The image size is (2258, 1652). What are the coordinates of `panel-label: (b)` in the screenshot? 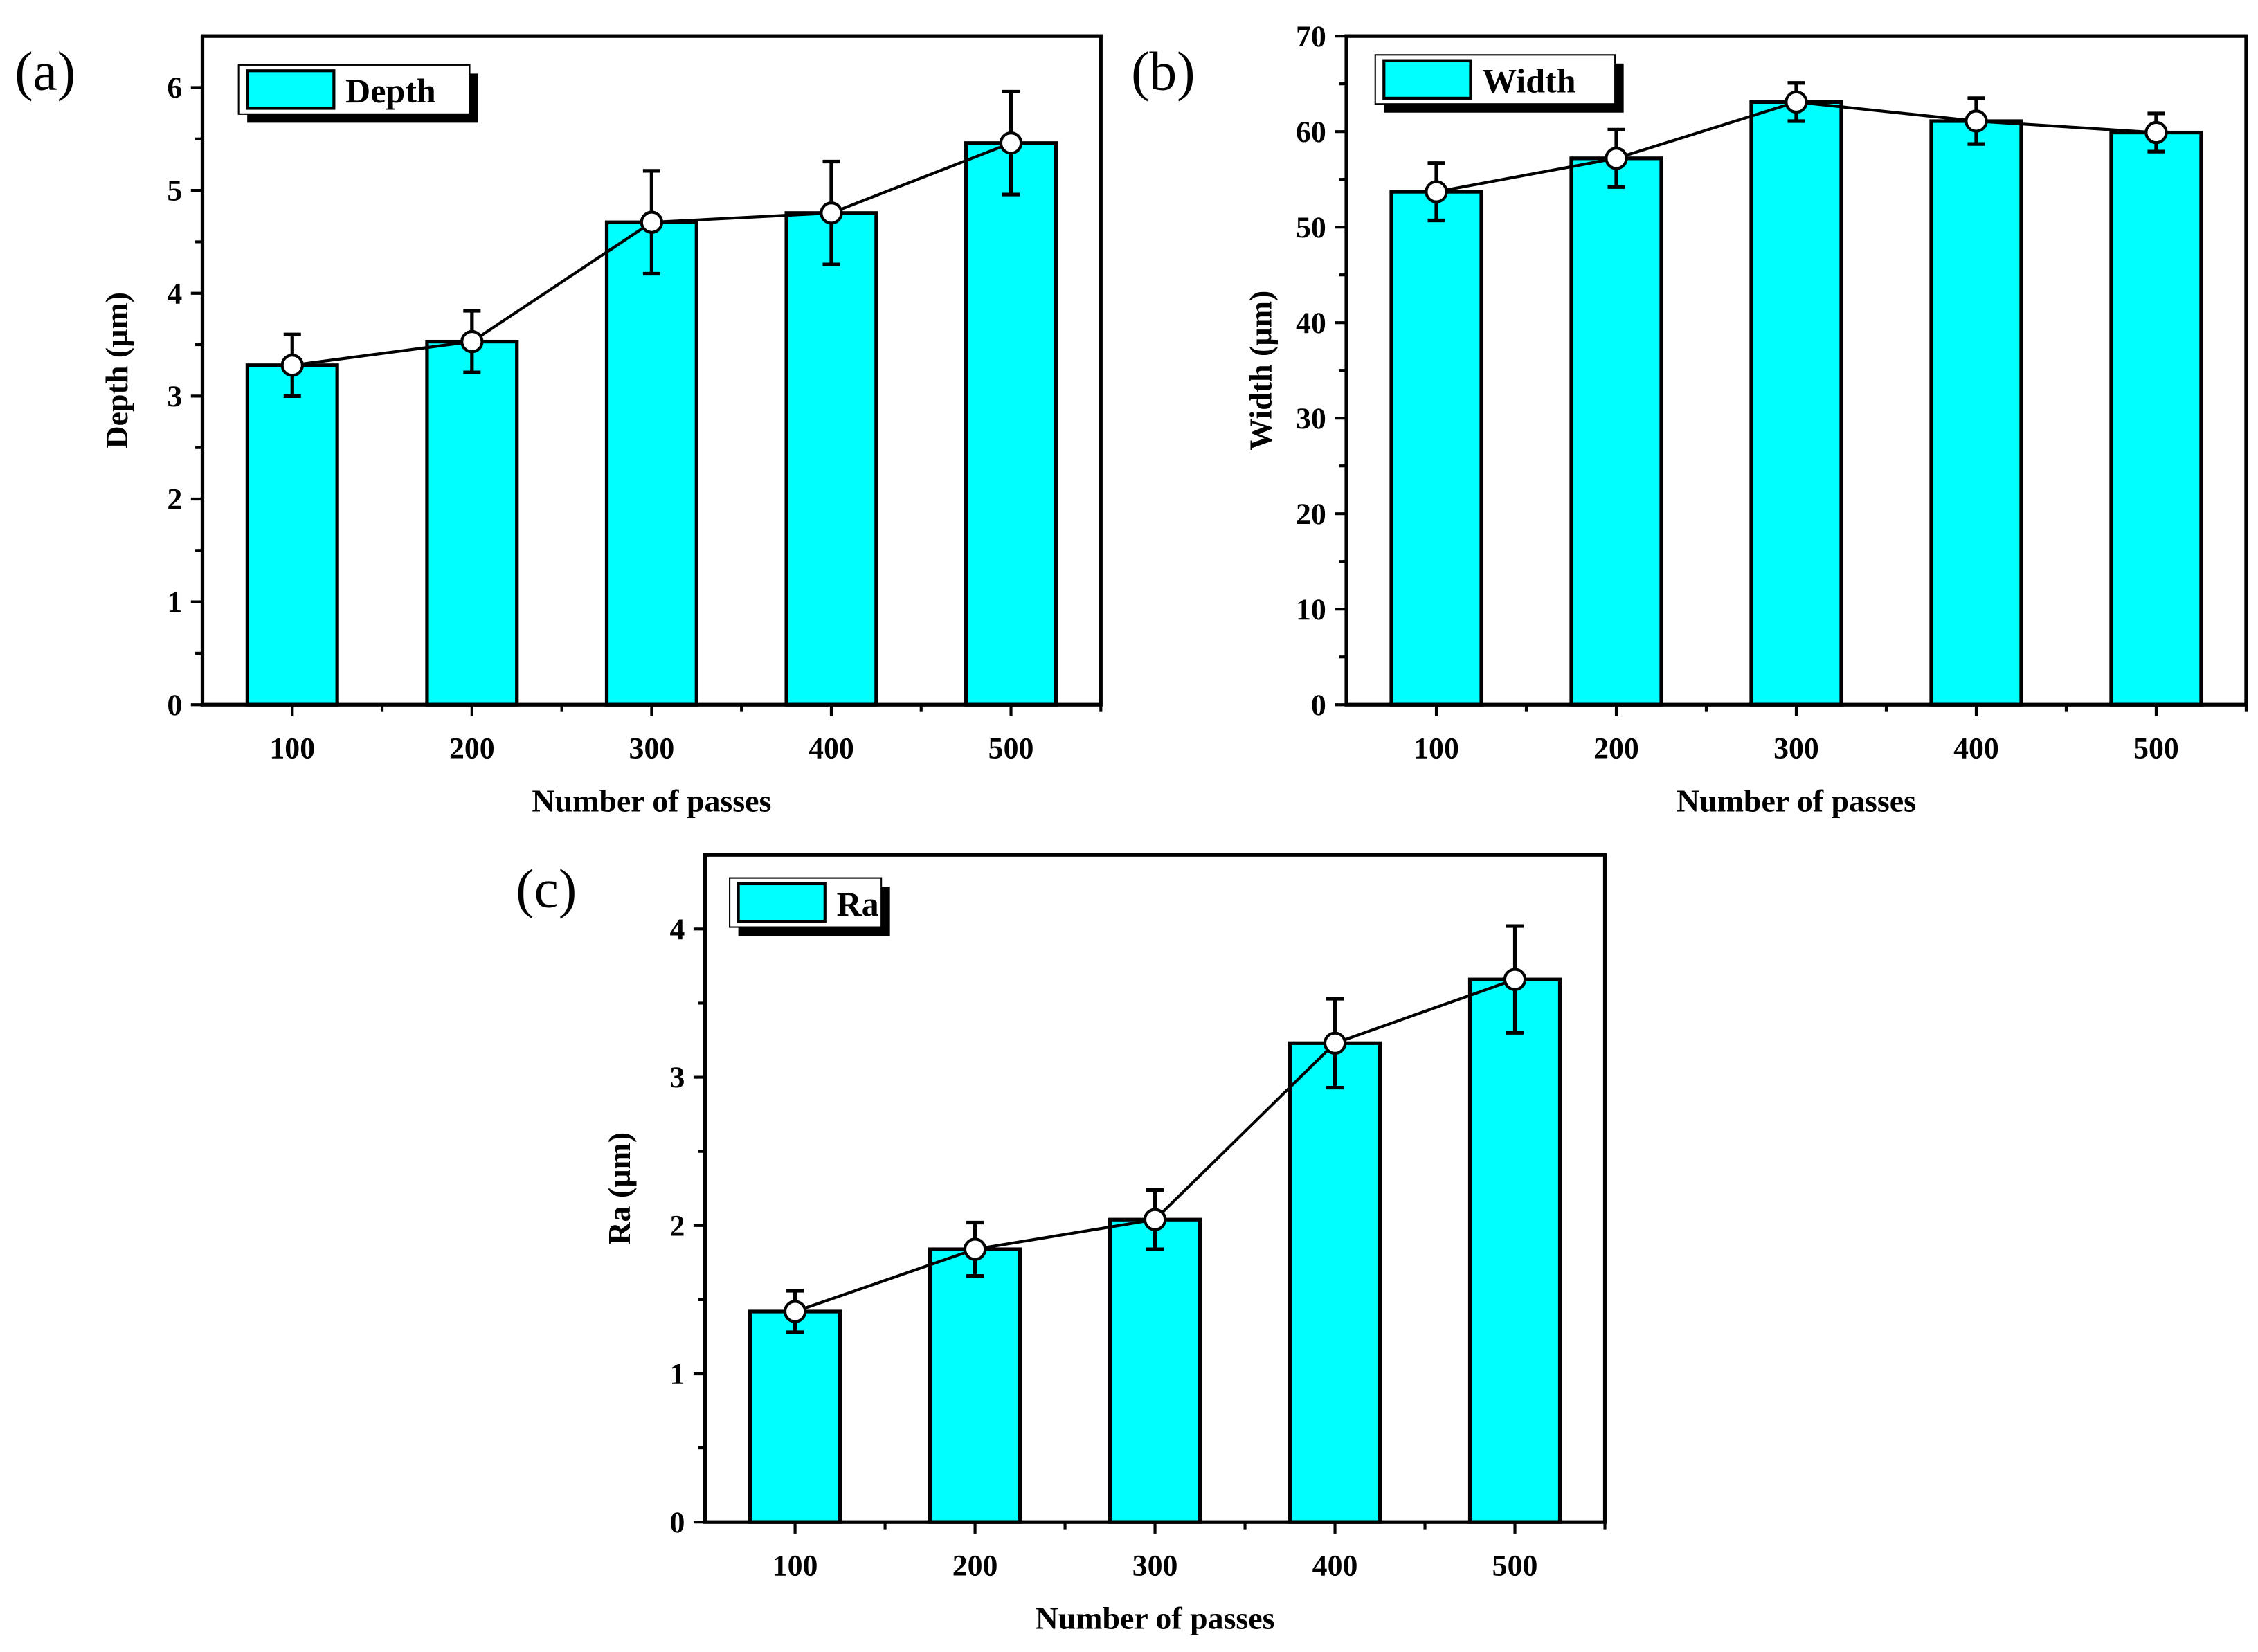 It's located at (1163, 71).